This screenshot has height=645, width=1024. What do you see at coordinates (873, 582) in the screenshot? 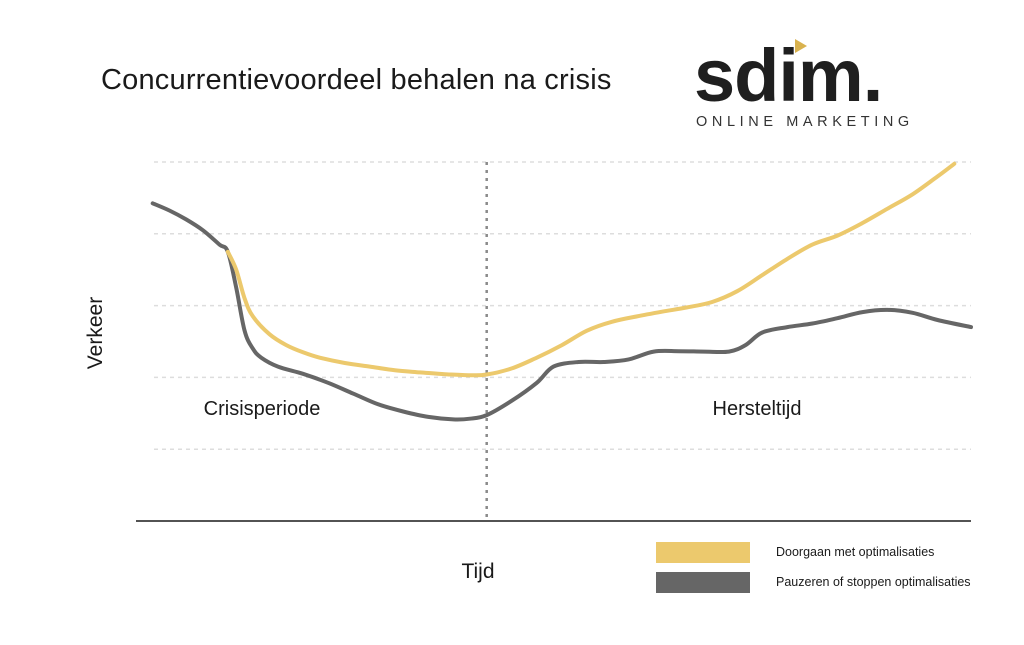
I see `legend-label-pauzeren: Pauzeren of stoppen optimalisaties` at bounding box center [873, 582].